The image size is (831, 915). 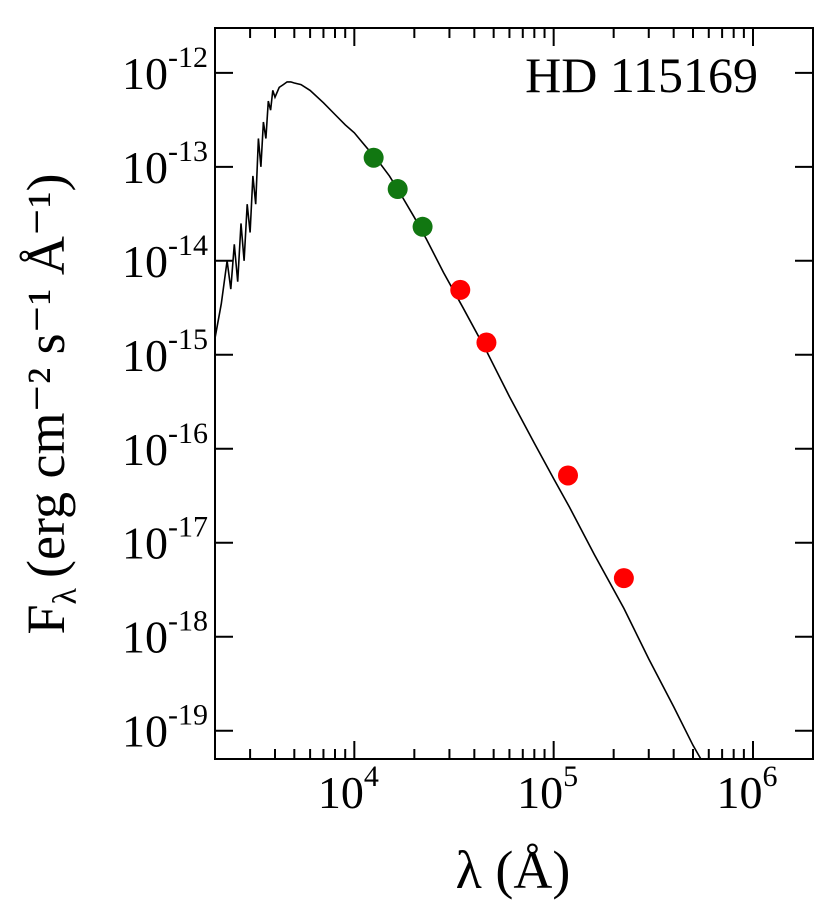 I want to click on x-tick-label: 10⁴, so click(x=348, y=789).